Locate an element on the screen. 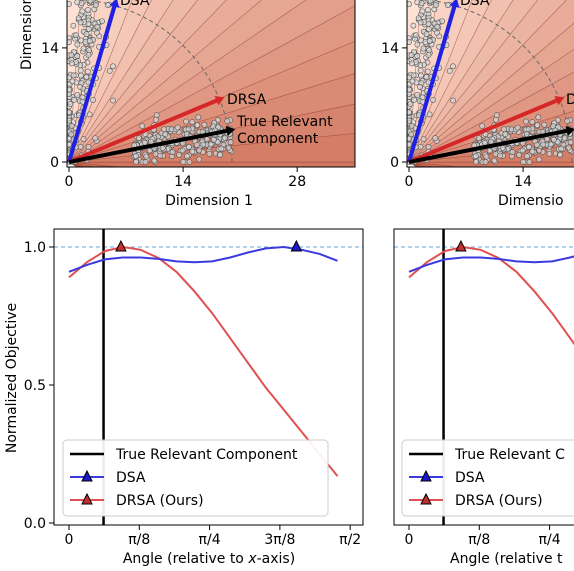 The image size is (574, 571). y-tick-label: 0.0 is located at coordinates (35, 524).